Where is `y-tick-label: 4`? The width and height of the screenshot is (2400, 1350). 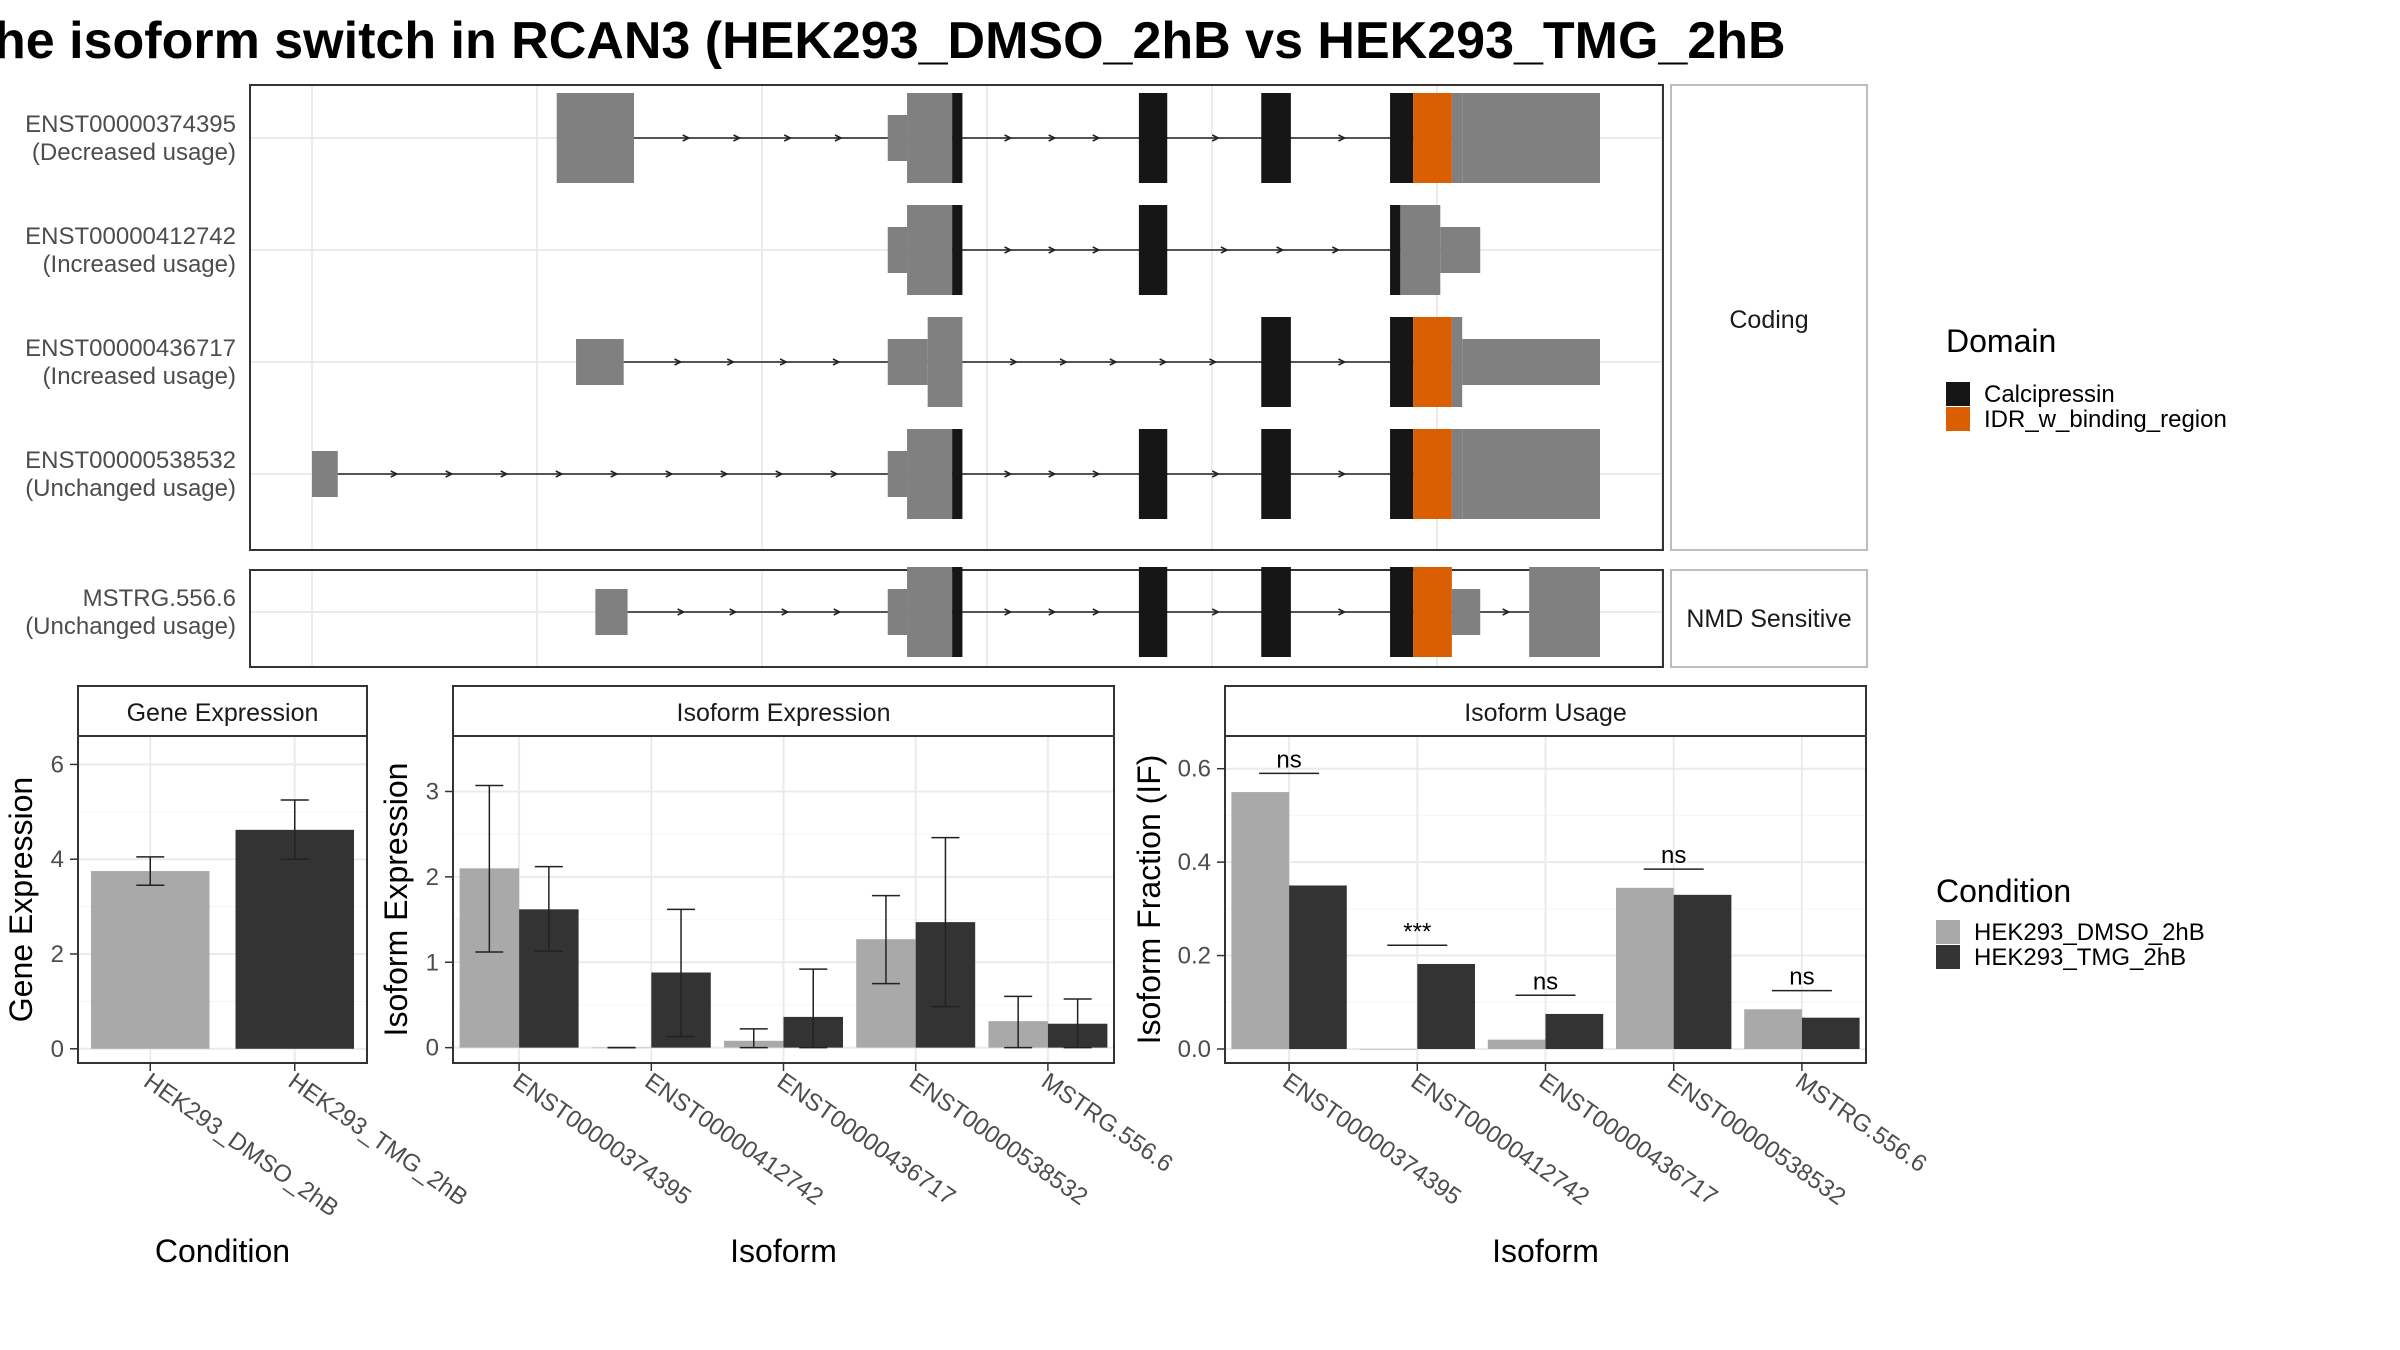 y-tick-label: 4 is located at coordinates (57, 859).